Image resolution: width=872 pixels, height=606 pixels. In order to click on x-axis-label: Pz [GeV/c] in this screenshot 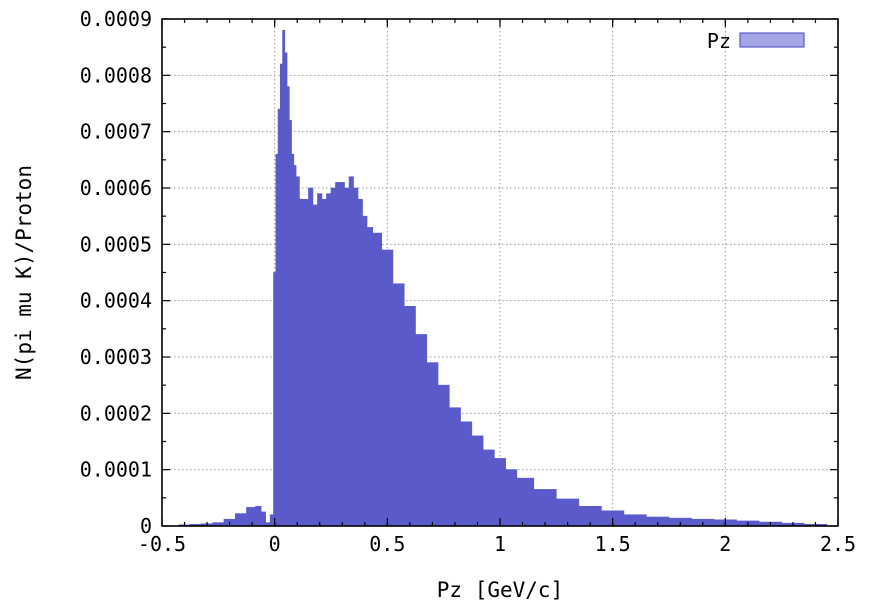, I will do `click(500, 590)`.